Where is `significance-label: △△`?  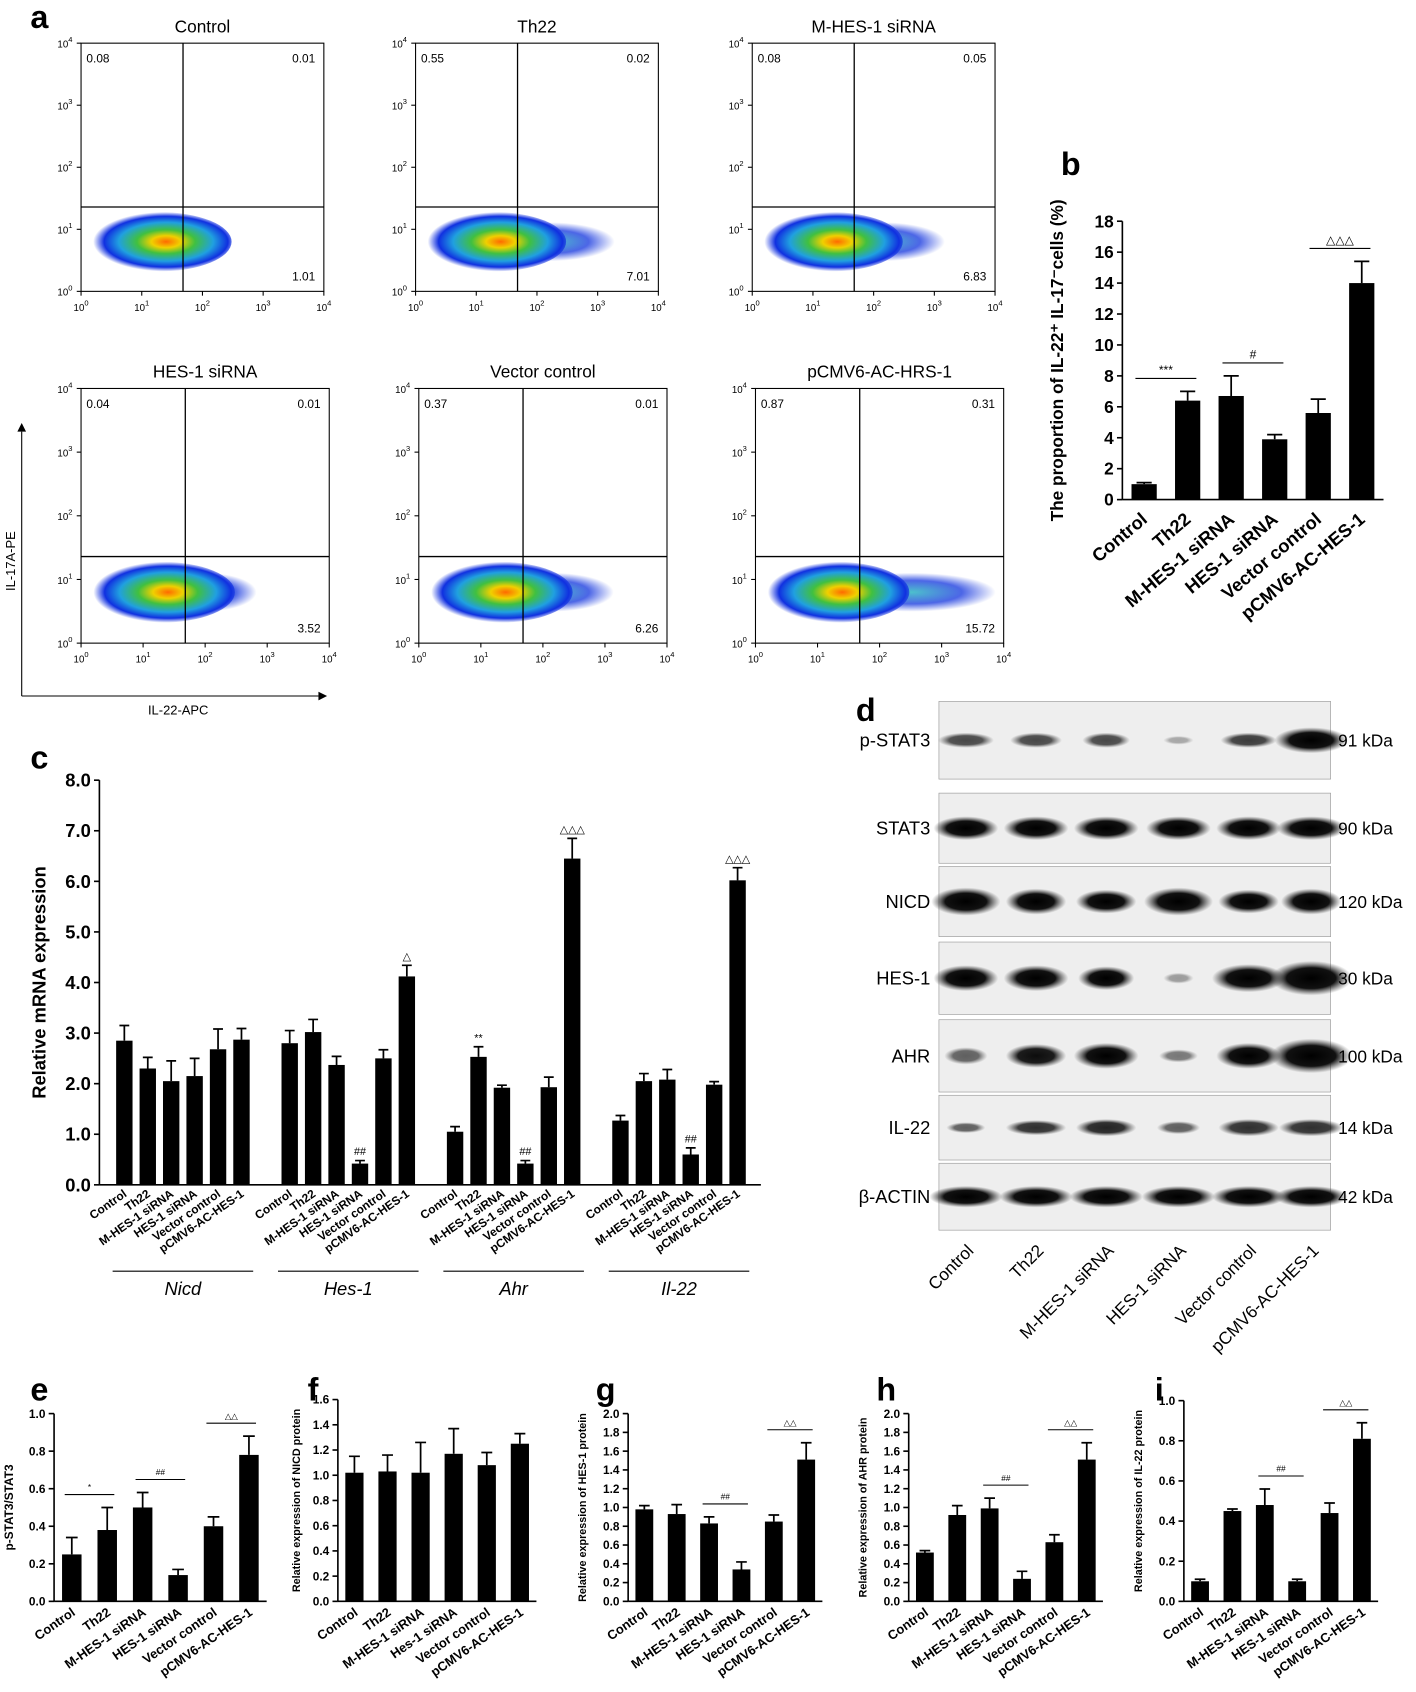 significance-label: △△ is located at coordinates (1070, 1422).